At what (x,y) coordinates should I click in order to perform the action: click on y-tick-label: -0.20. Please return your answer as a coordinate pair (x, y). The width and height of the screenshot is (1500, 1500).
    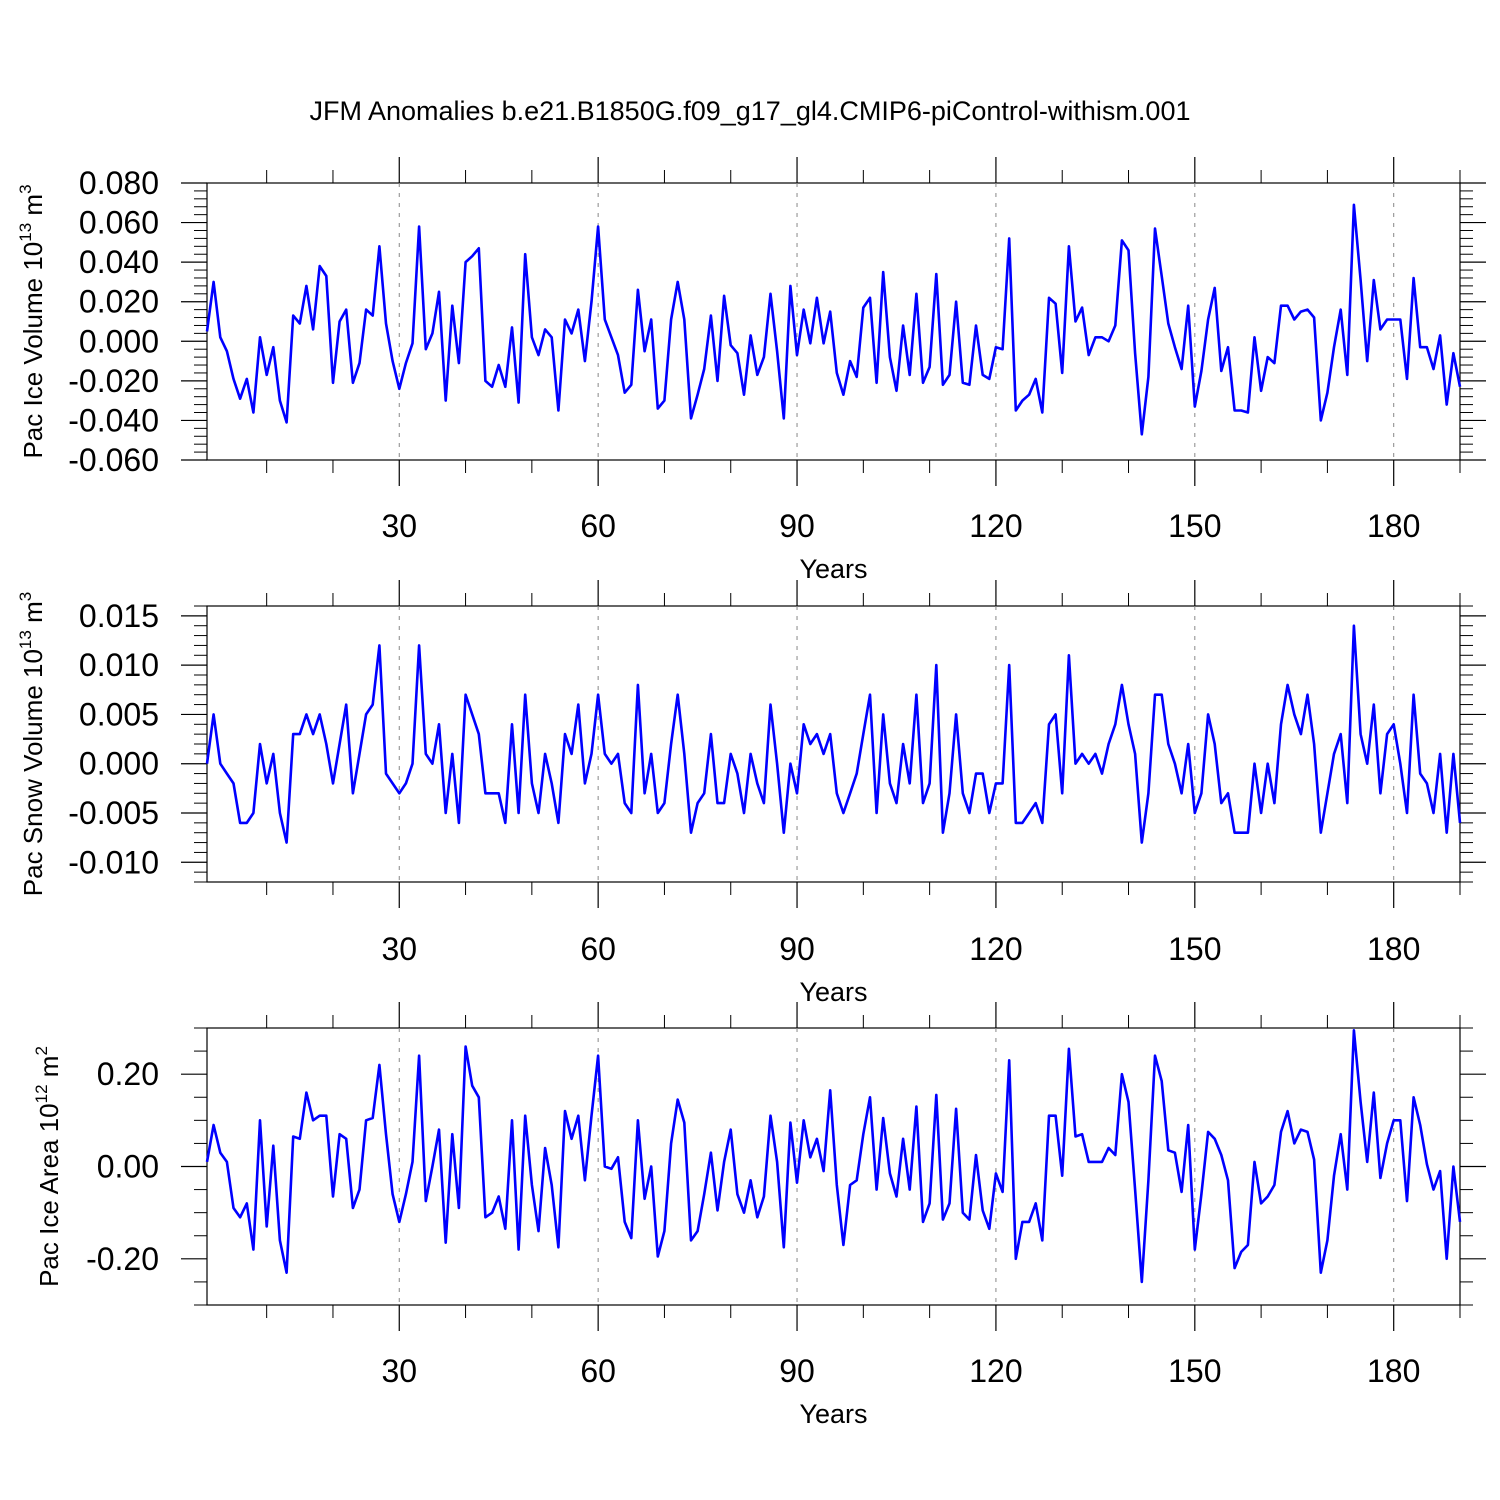
    Looking at the image, I should click on (122, 1259).